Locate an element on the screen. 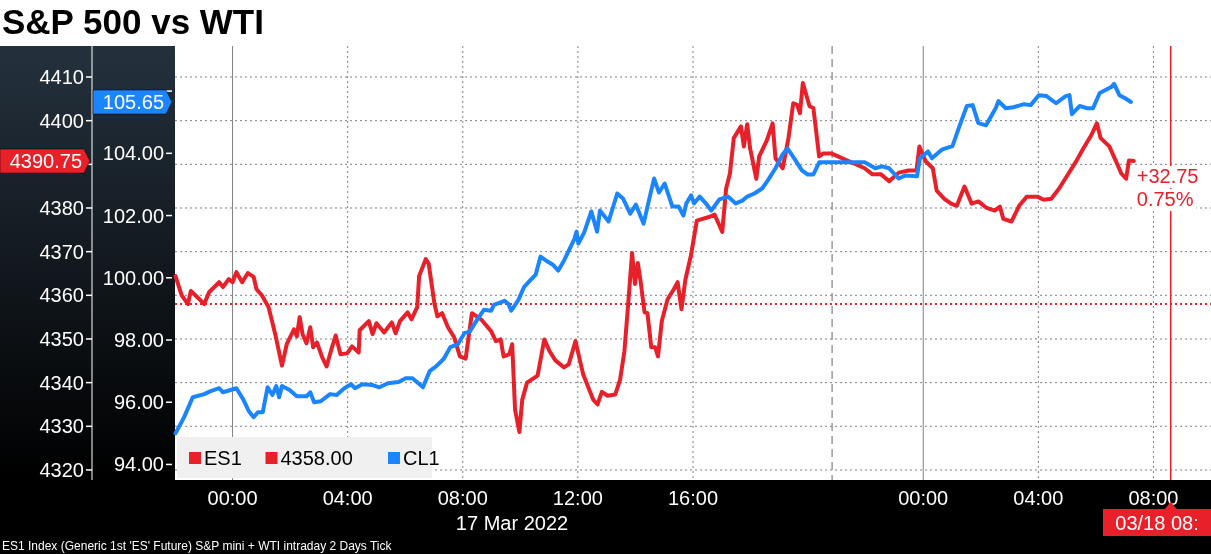 This screenshot has width=1211, height=554. y-tick-label: 4330 is located at coordinates (61, 426).